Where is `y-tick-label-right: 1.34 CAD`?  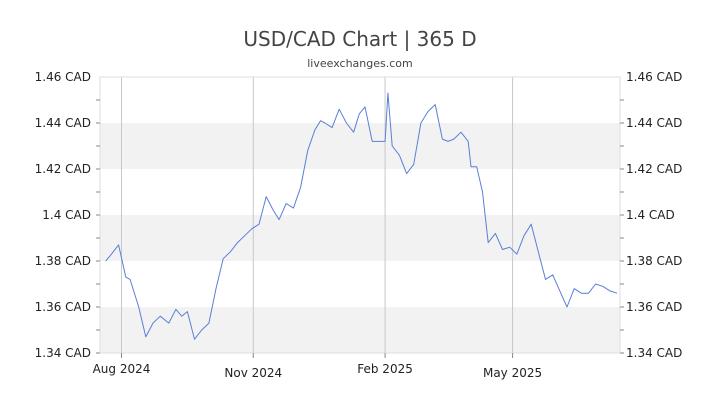
y-tick-label-right: 1.34 CAD is located at coordinates (654, 353).